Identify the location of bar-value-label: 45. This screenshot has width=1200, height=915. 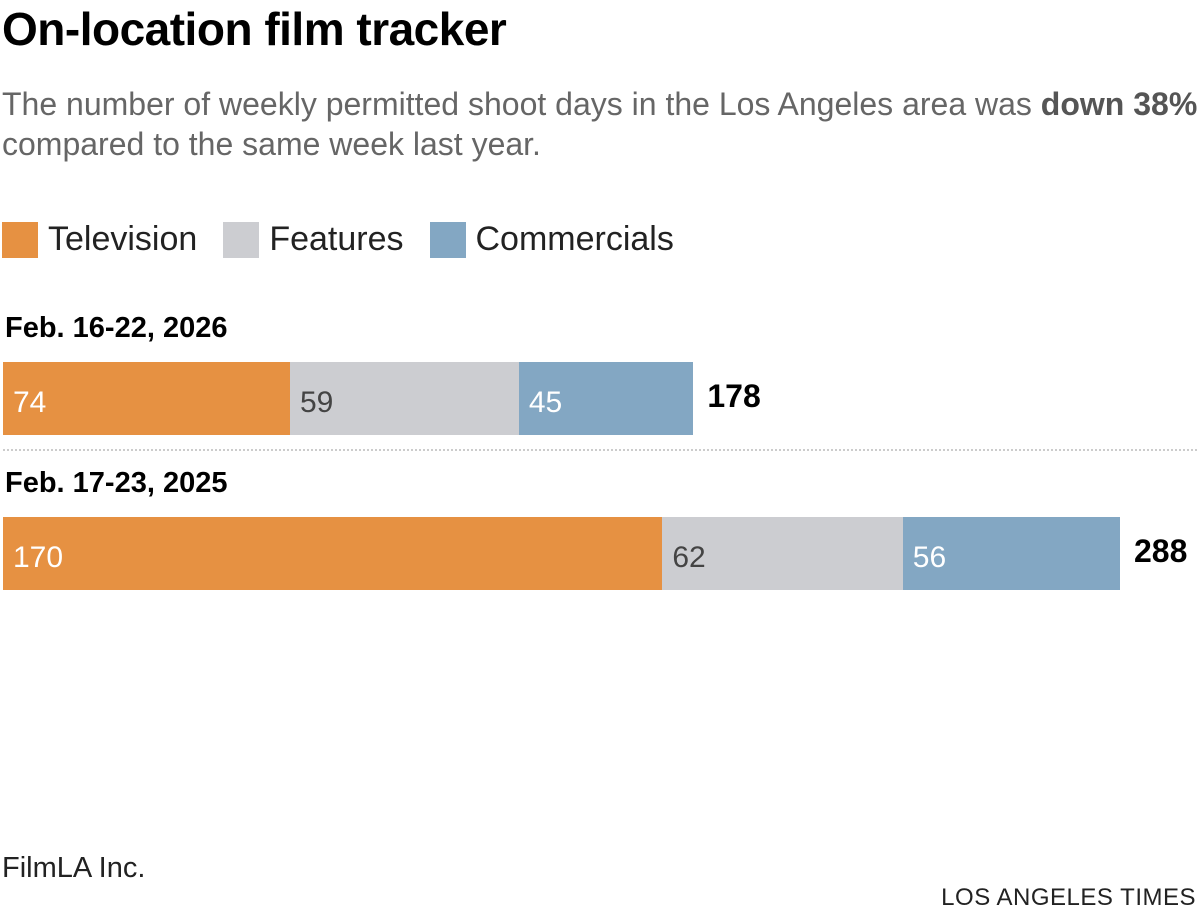
(545, 402).